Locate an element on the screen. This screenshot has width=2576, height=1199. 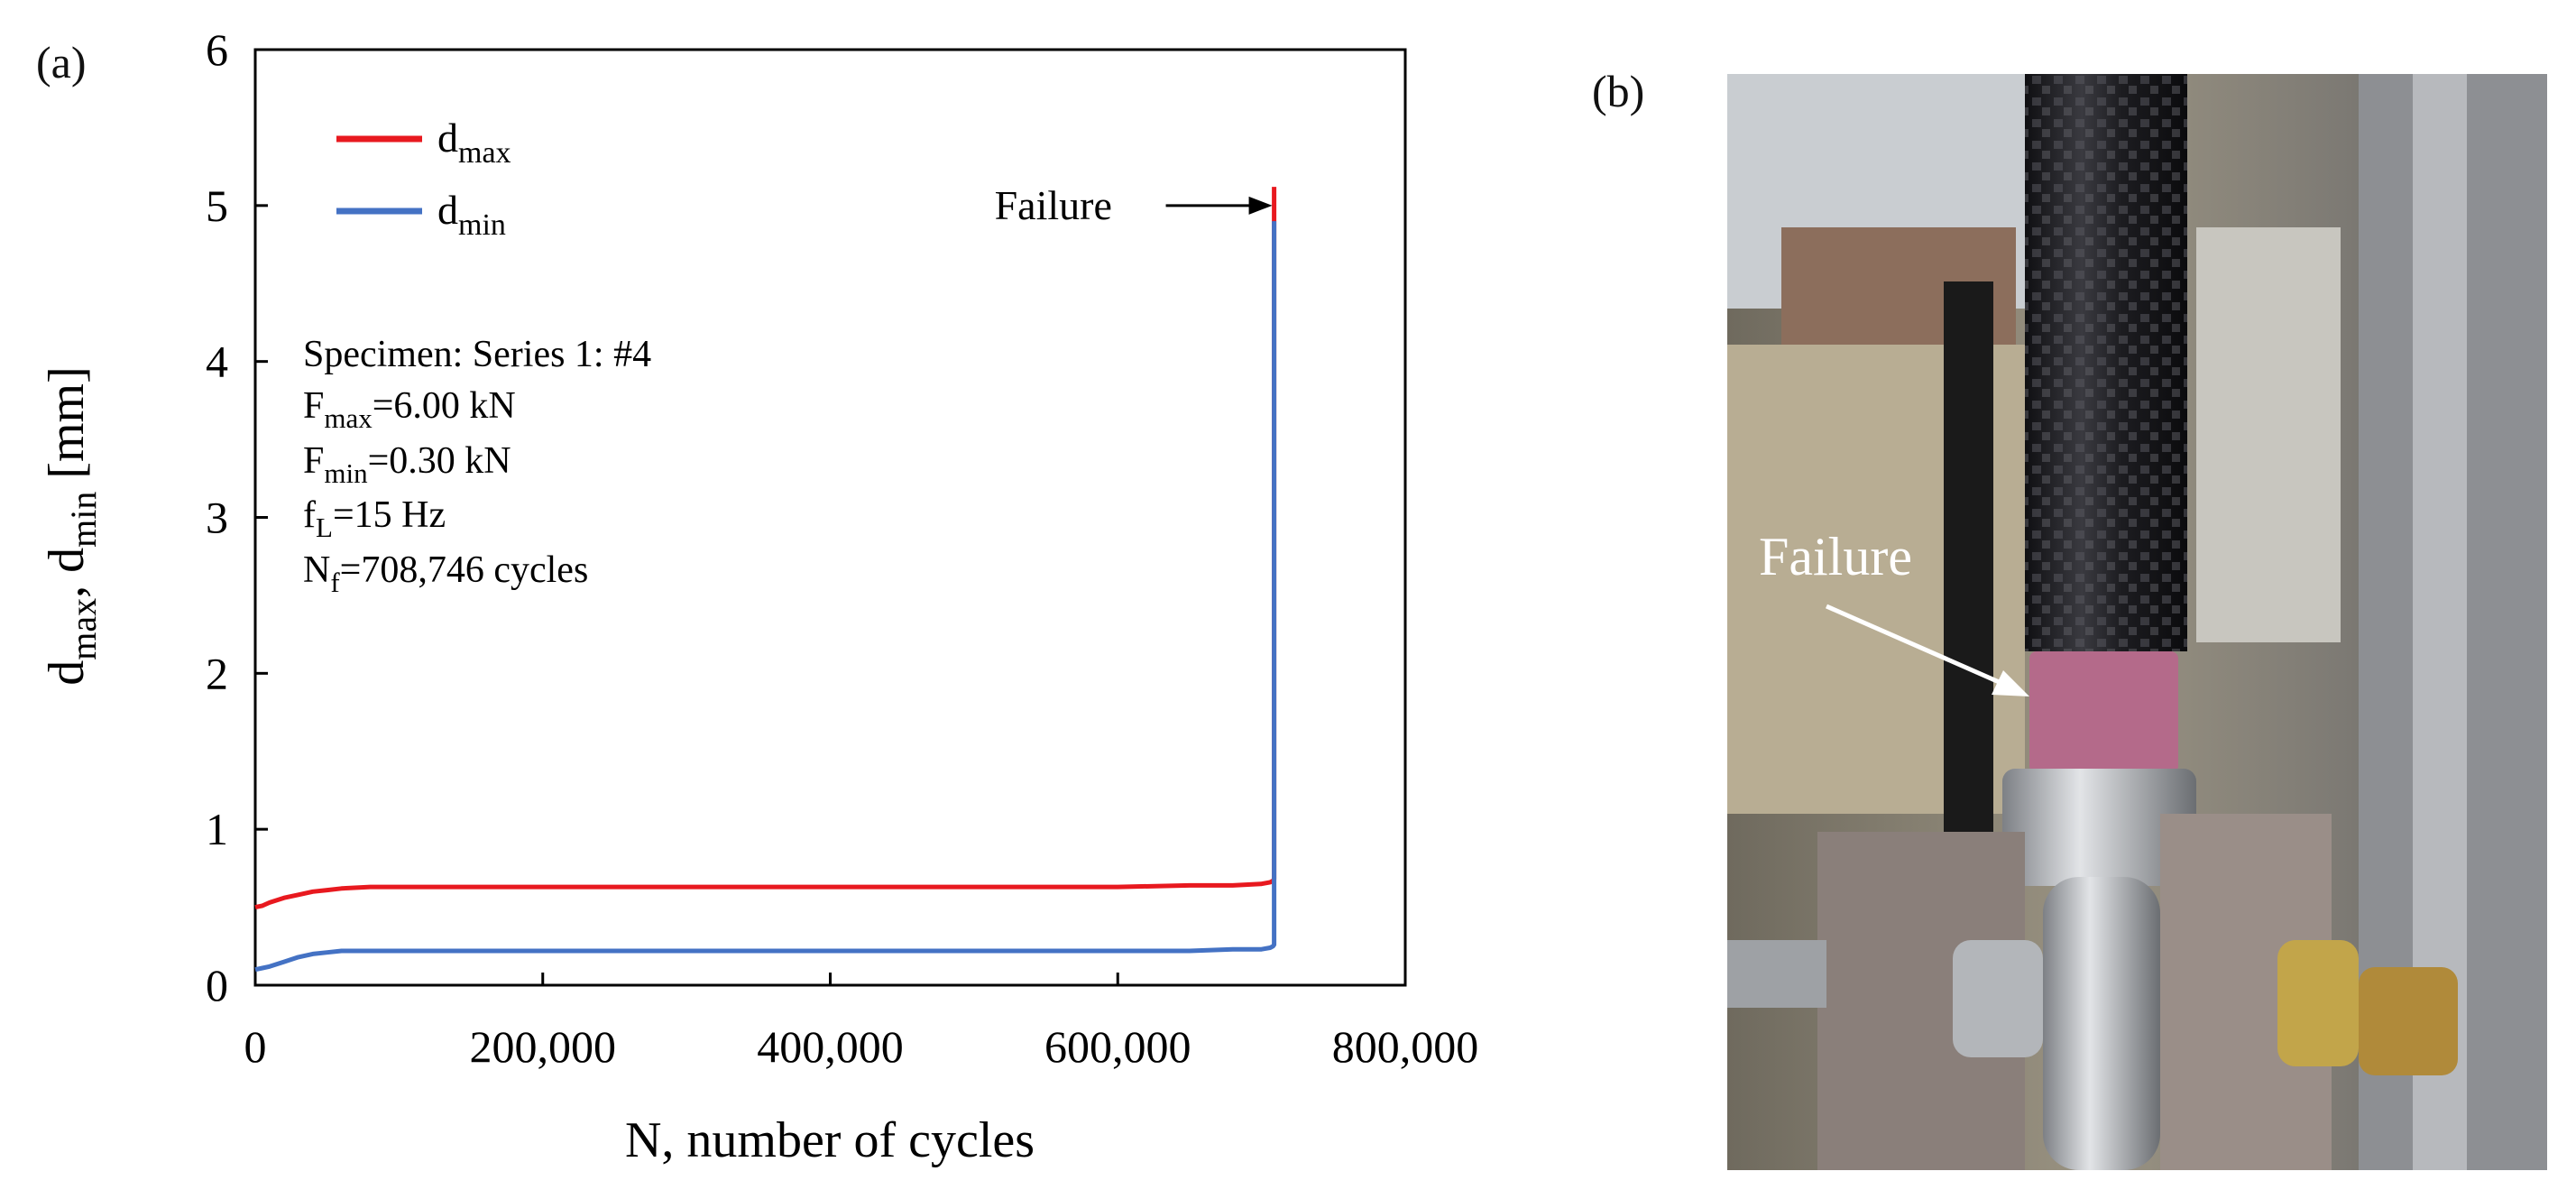
y-tick-label: 5 is located at coordinates (217, 206).